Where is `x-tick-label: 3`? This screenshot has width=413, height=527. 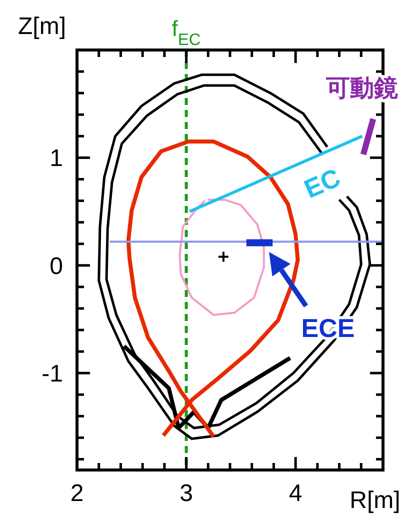
x-tick-label: 3 is located at coordinates (186, 494).